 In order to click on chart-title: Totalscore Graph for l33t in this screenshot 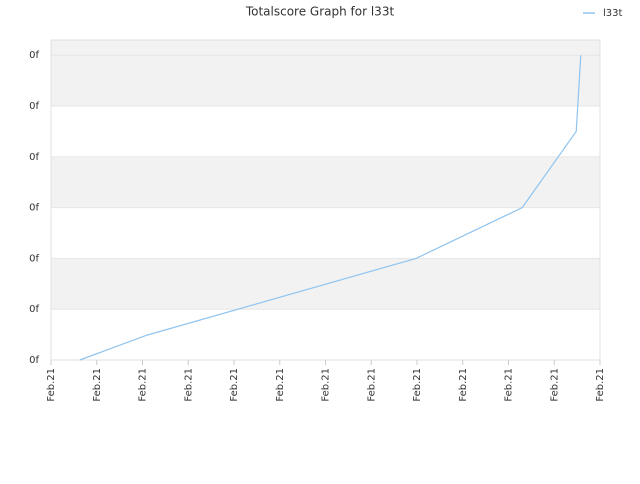, I will do `click(320, 12)`.